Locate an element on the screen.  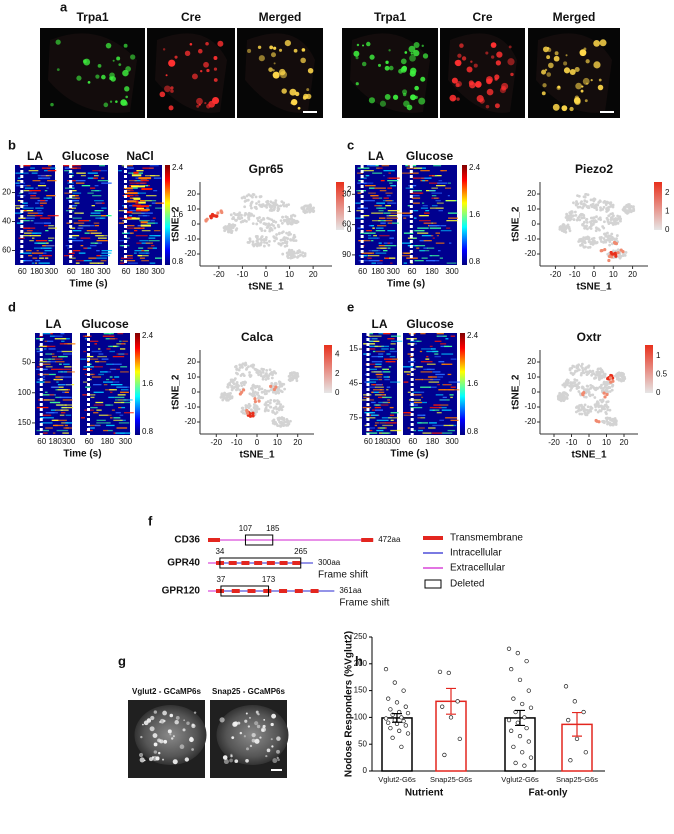
x-axis-title: tSNE_1 is located at coordinates (265, 287).